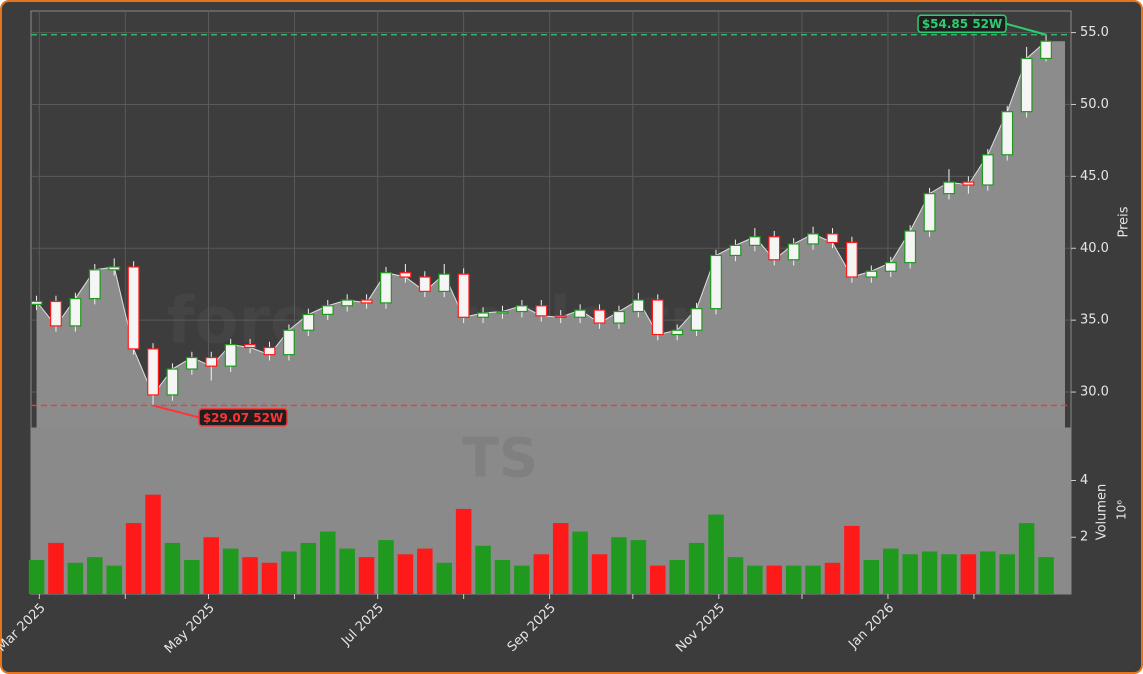  I want to click on y2-offset: 10⁶, so click(1122, 510).